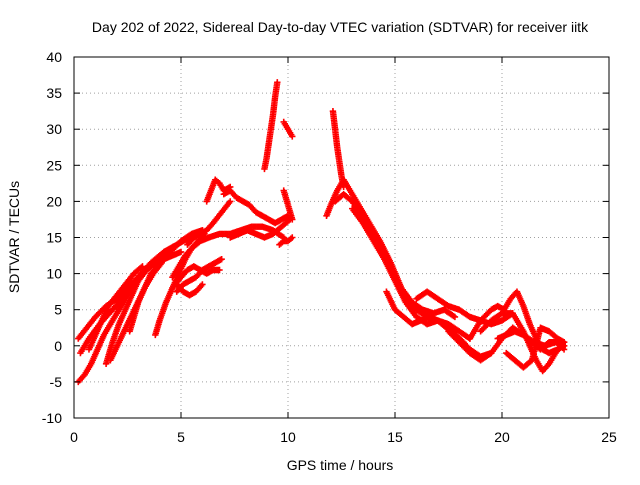 Image resolution: width=640 pixels, height=485 pixels. What do you see at coordinates (288, 437) in the screenshot?
I see `x-tick-label: 10` at bounding box center [288, 437].